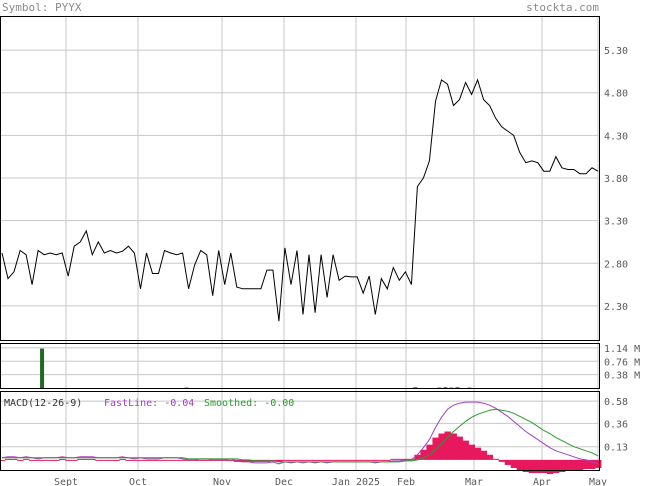 This screenshot has width=655, height=486. I want to click on macd-smoothed-line, so click(300, 435).